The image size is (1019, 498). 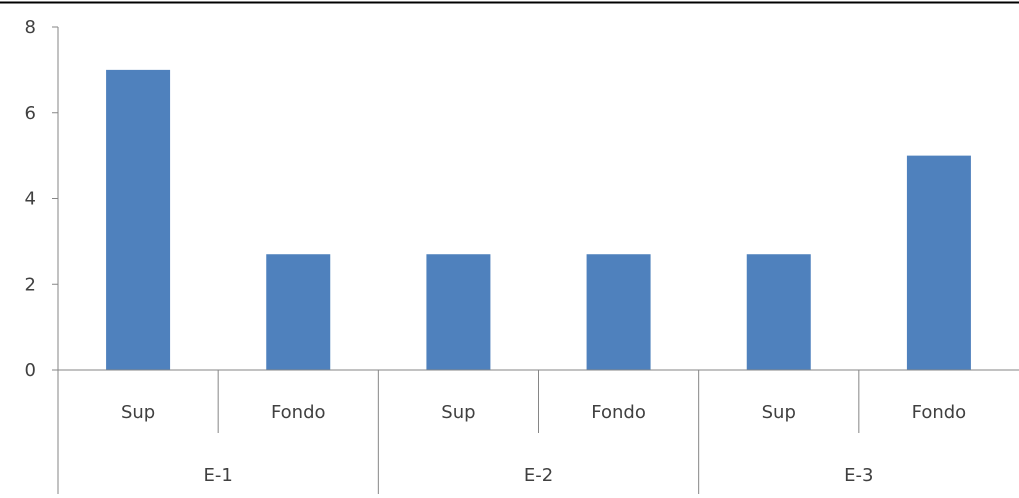 What do you see at coordinates (30, 113) in the screenshot?
I see `y-tick-label: 6` at bounding box center [30, 113].